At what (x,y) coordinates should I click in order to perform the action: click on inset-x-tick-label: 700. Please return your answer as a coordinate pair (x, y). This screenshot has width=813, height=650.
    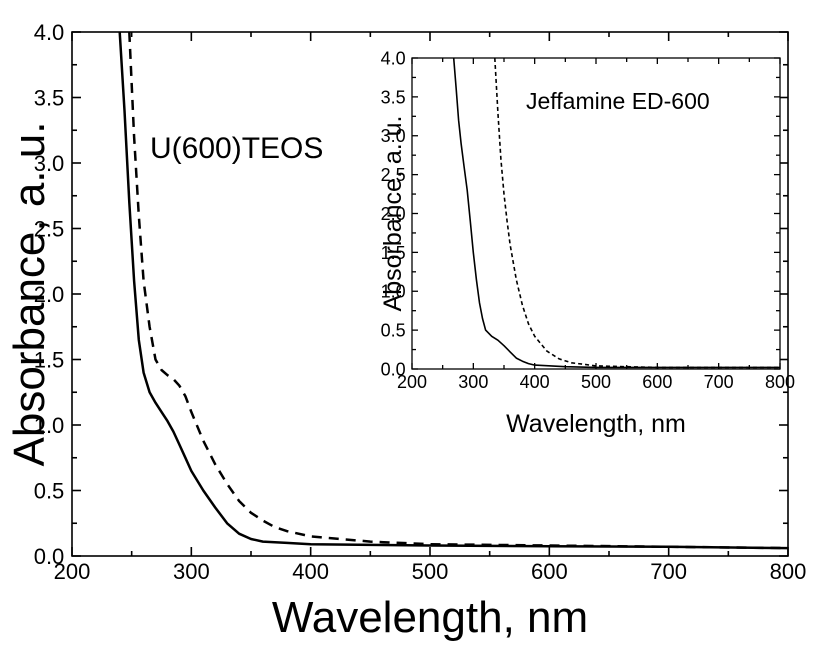
    Looking at the image, I should click on (719, 382).